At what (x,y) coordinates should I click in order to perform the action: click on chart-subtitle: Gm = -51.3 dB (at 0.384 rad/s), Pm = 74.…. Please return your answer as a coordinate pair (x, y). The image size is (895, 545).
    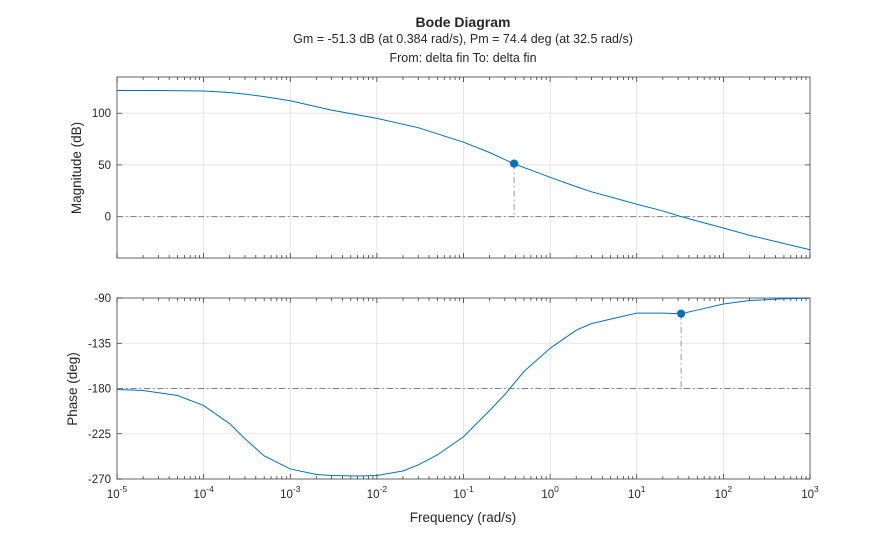
    Looking at the image, I should click on (463, 39).